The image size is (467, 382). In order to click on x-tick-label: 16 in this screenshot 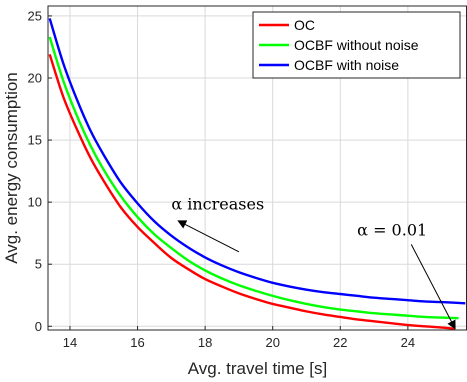, I will do `click(137, 342)`.